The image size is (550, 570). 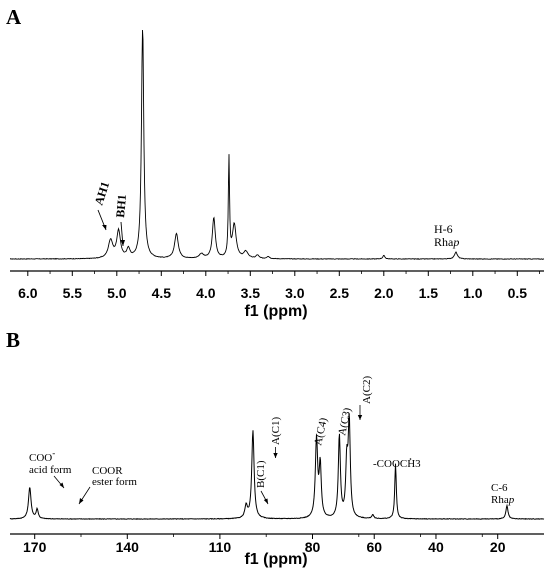 I want to click on panel-a-label: A, so click(x=14, y=17).